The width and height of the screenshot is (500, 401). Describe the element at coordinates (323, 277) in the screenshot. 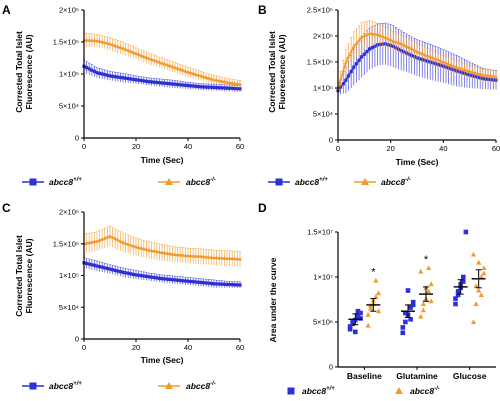

I see `panel-d-ytick-label: 1×10⁷` at that location.